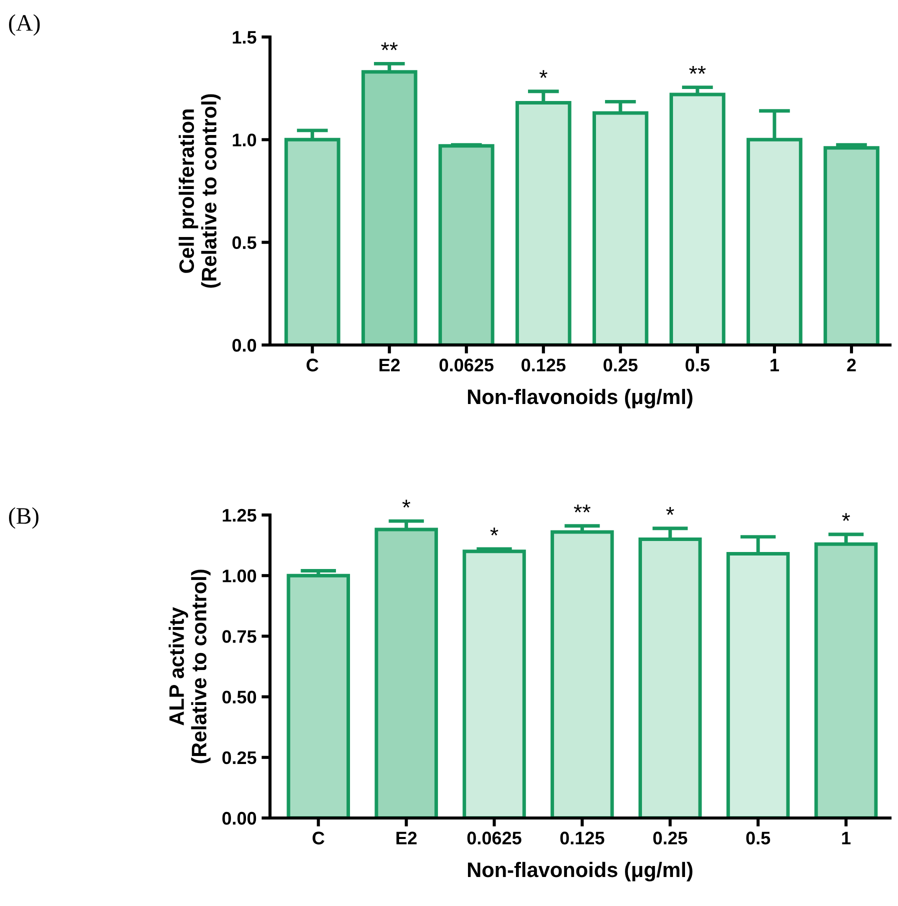 The image size is (898, 906). What do you see at coordinates (244, 37) in the screenshot?
I see `y-tick-label: 1.5` at bounding box center [244, 37].